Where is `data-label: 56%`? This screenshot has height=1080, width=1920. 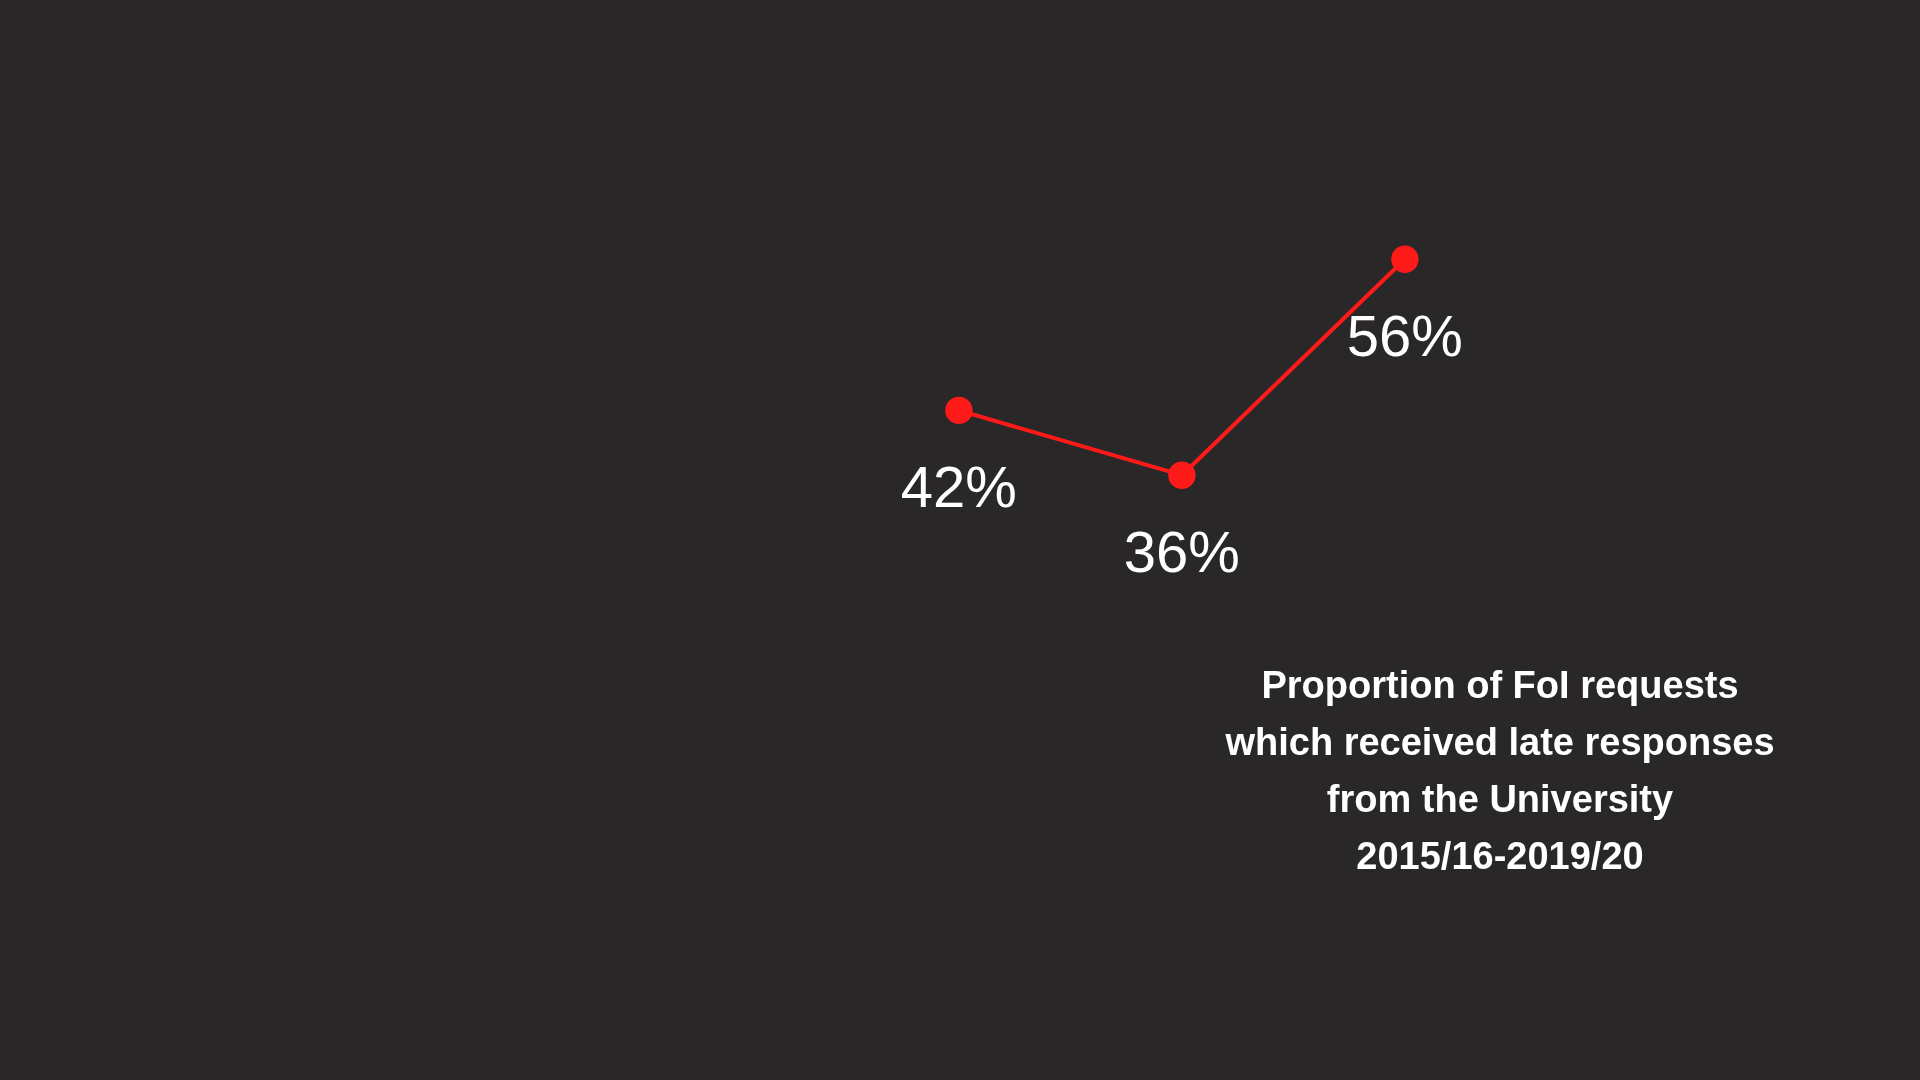
data-label: 56% is located at coordinates (1404, 336).